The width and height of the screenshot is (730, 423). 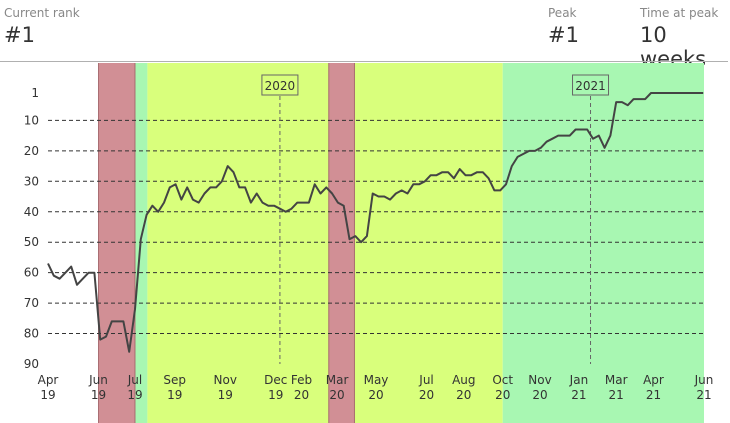 I want to click on y-tick-label: 1, so click(x=35, y=93).